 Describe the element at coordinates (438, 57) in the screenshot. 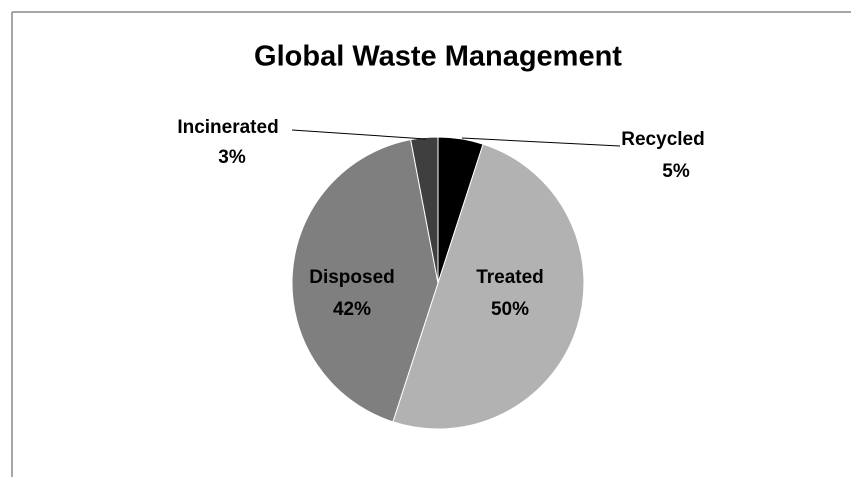

I see `chart-title: Global Waste Management` at that location.